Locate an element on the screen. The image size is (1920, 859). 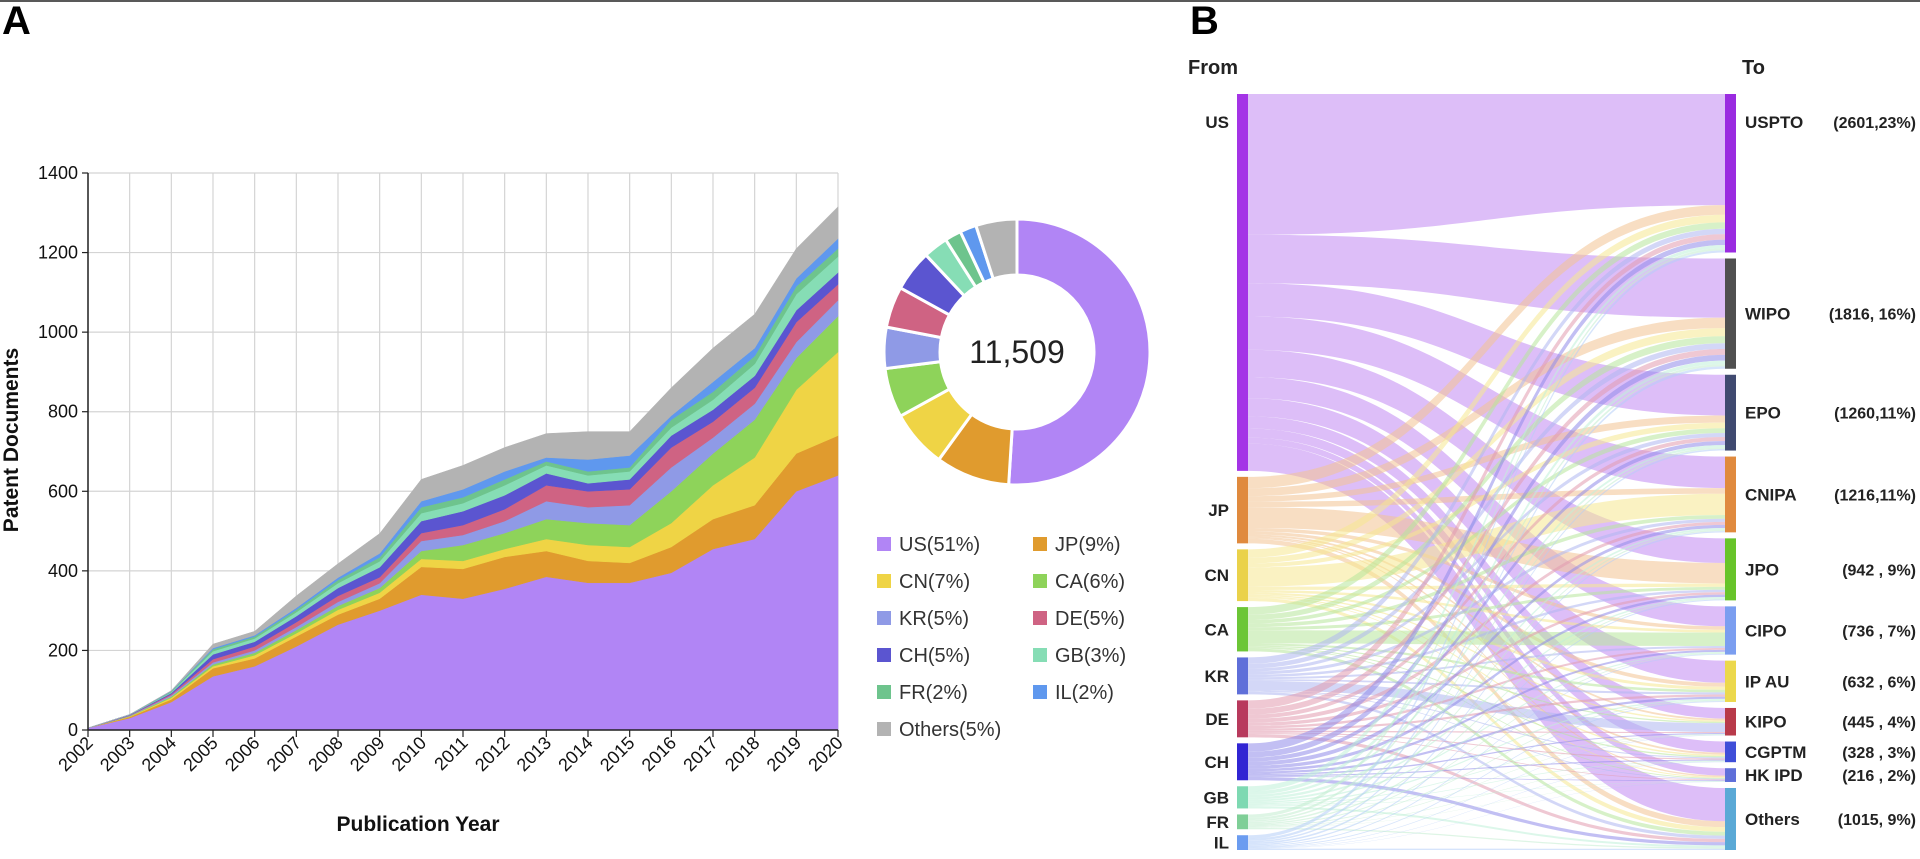
donut-slice-us is located at coordinates (1079, 352).